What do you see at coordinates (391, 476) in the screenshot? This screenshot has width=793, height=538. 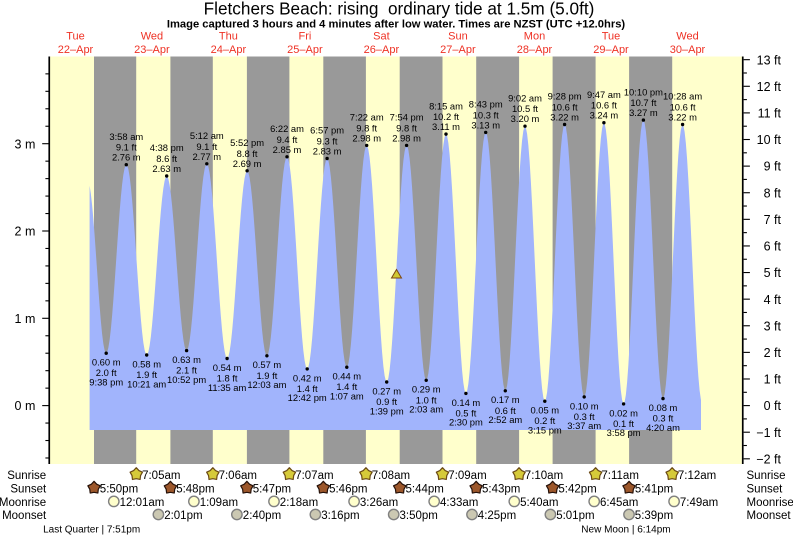 I see `svg-text: 7:08am` at bounding box center [391, 476].